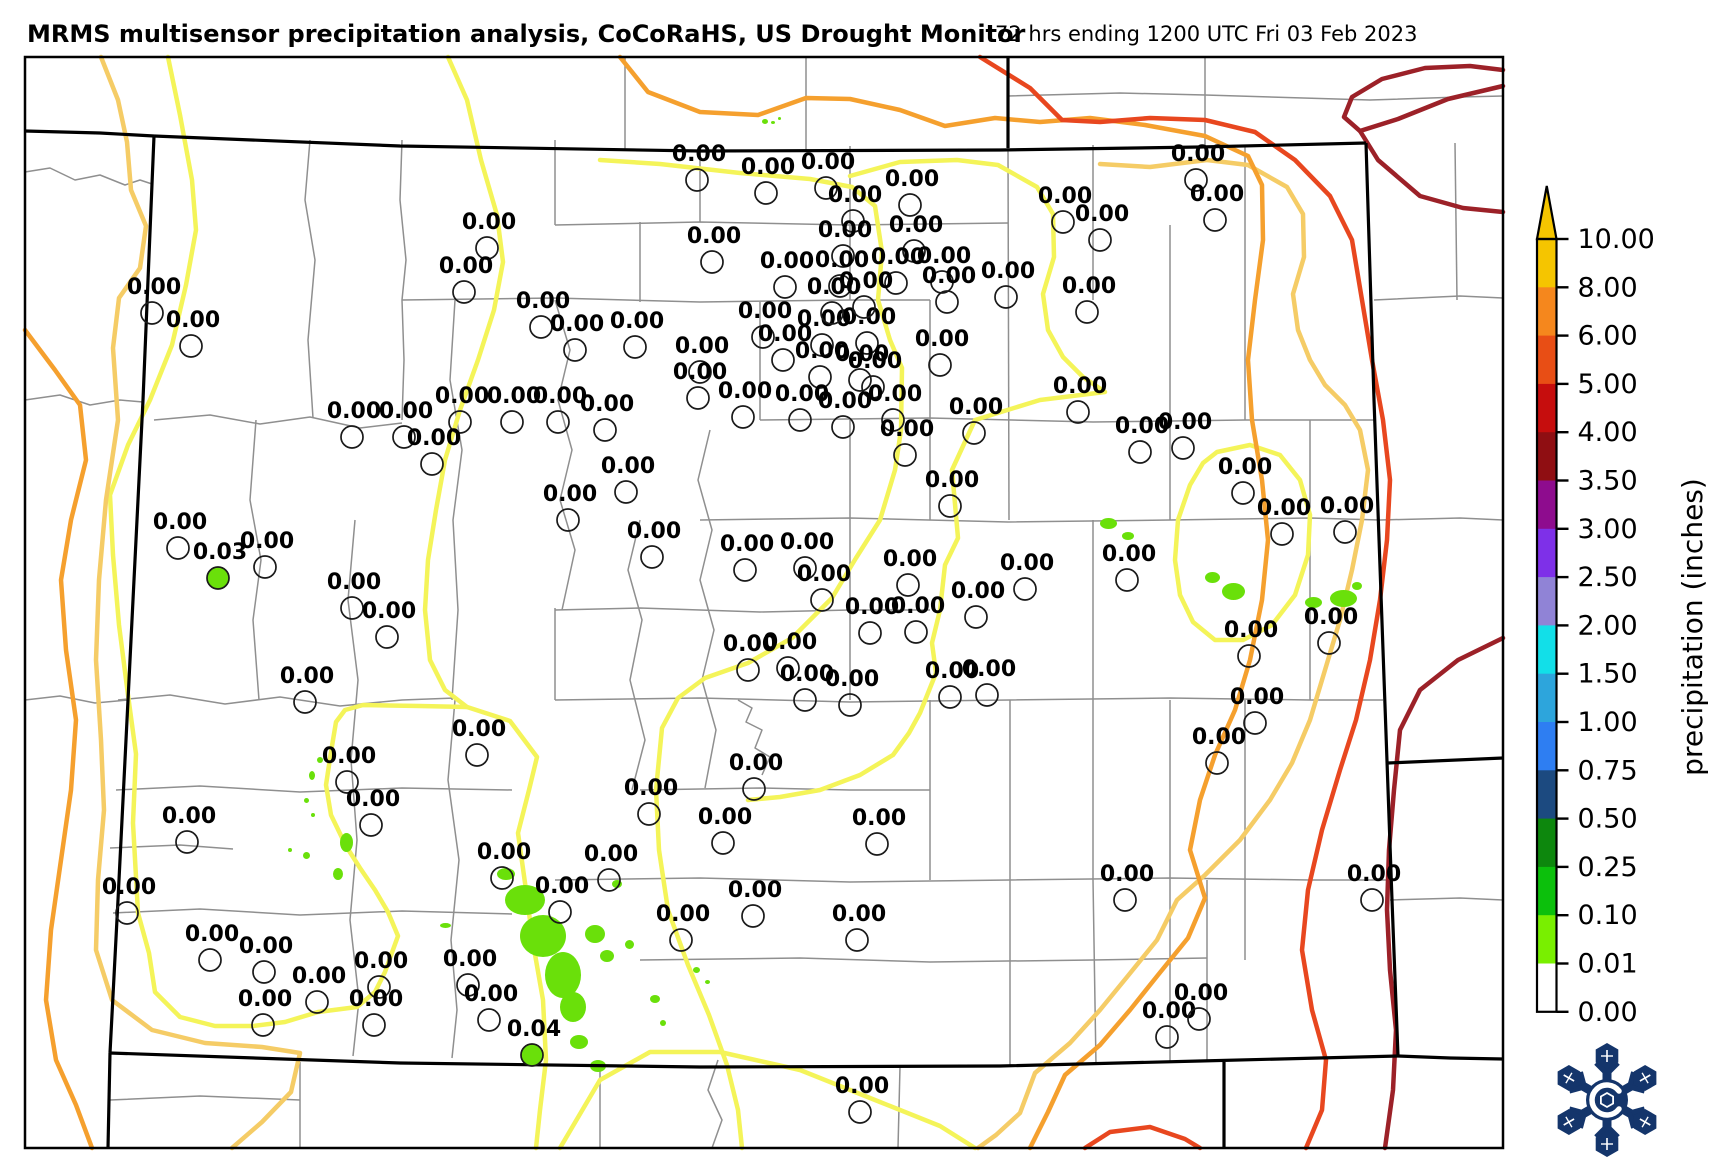  I want to click on colorbar-tick-label: 0.50, so click(1608, 819).